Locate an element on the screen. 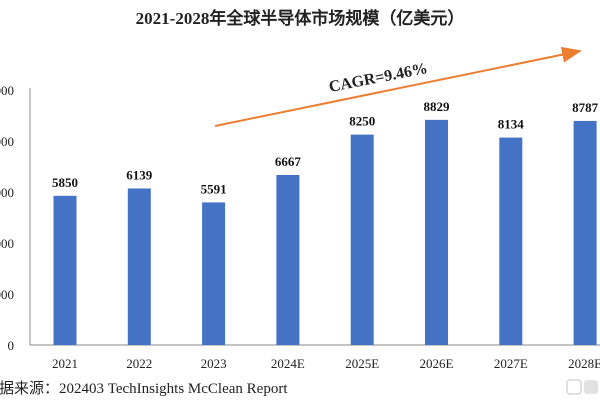  bar-2026E is located at coordinates (436, 232).